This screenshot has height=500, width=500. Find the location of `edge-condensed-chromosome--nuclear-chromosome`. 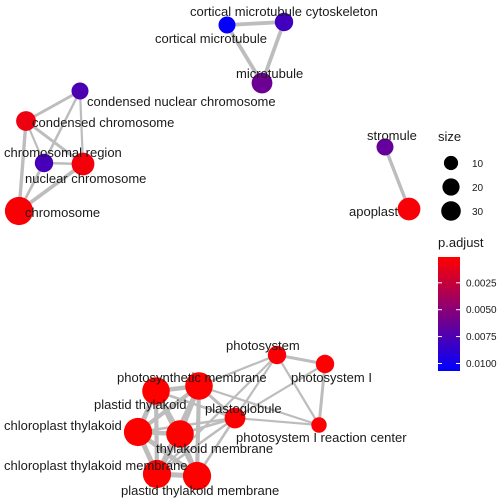

edge-condensed-chromosome--nuclear-chromosome is located at coordinates (54, 142).